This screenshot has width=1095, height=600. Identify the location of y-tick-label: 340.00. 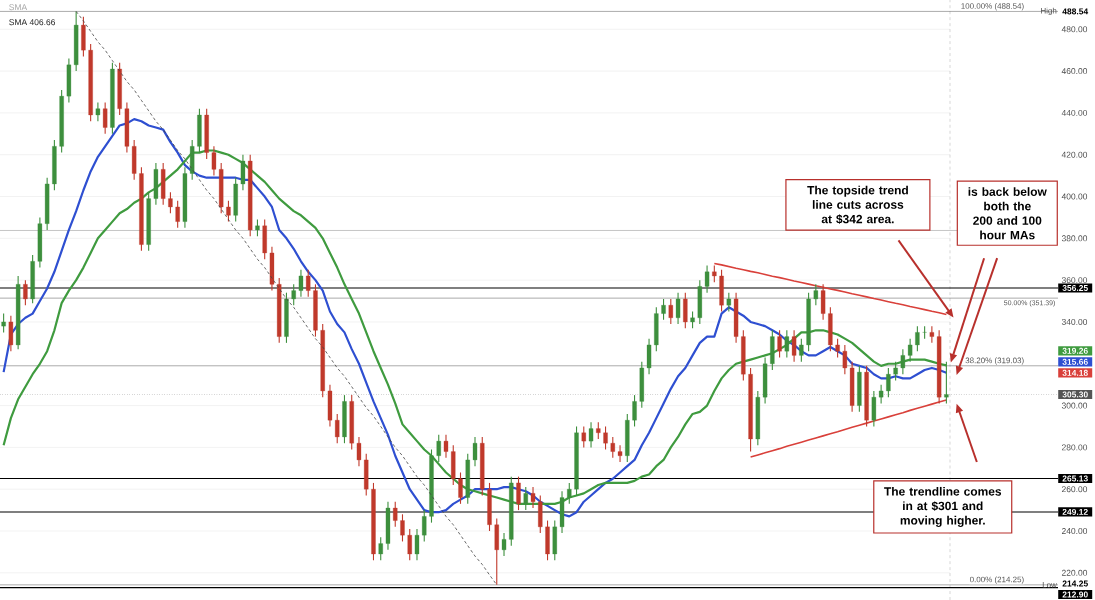
(1074, 321).